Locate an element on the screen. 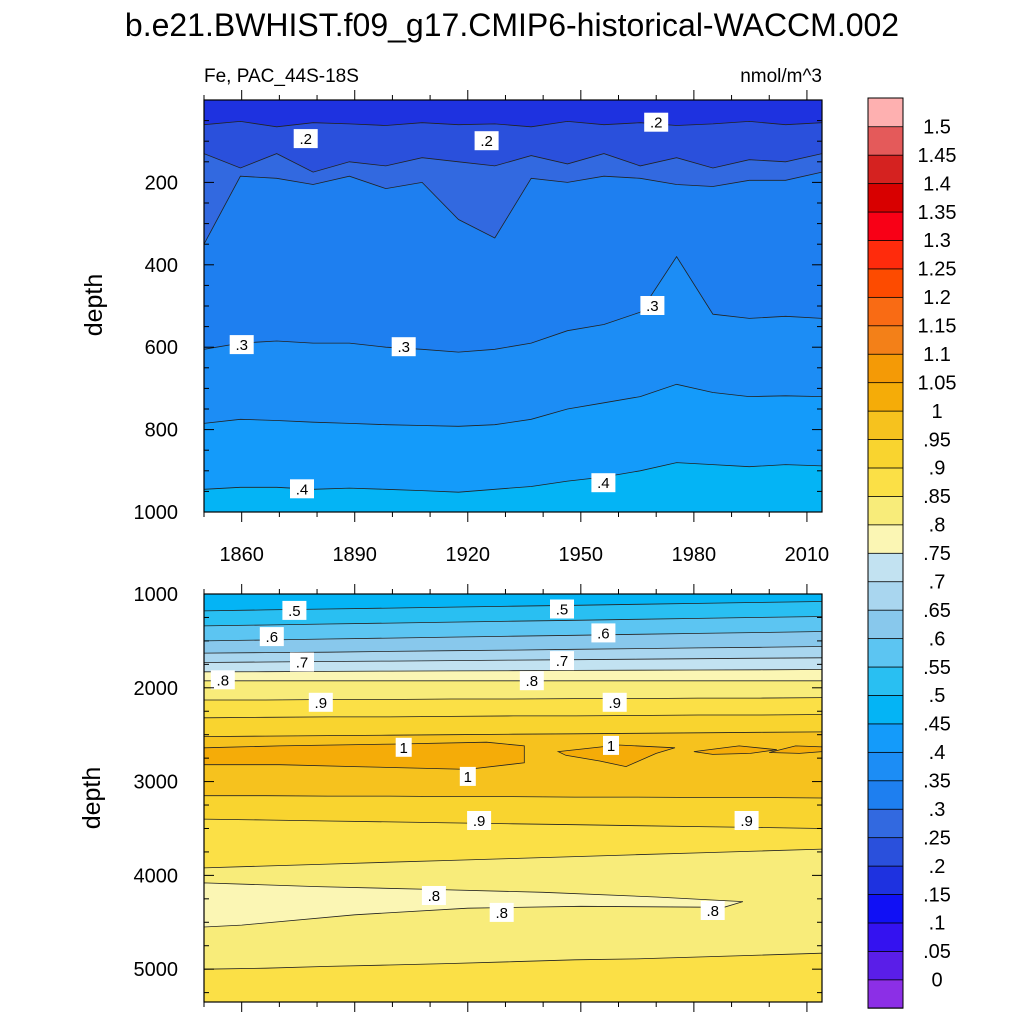  colorbar-label: 0 is located at coordinates (936, 981).